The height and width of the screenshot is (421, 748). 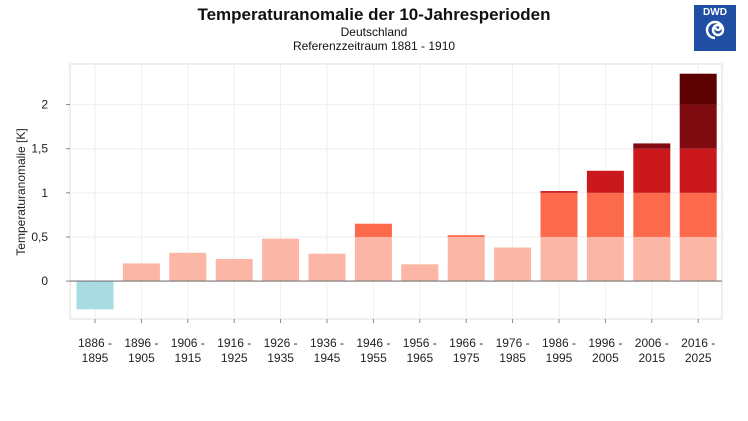 I want to click on chart-title: Temperaturanomalie der 10-Jahresperioden, so click(x=374, y=14).